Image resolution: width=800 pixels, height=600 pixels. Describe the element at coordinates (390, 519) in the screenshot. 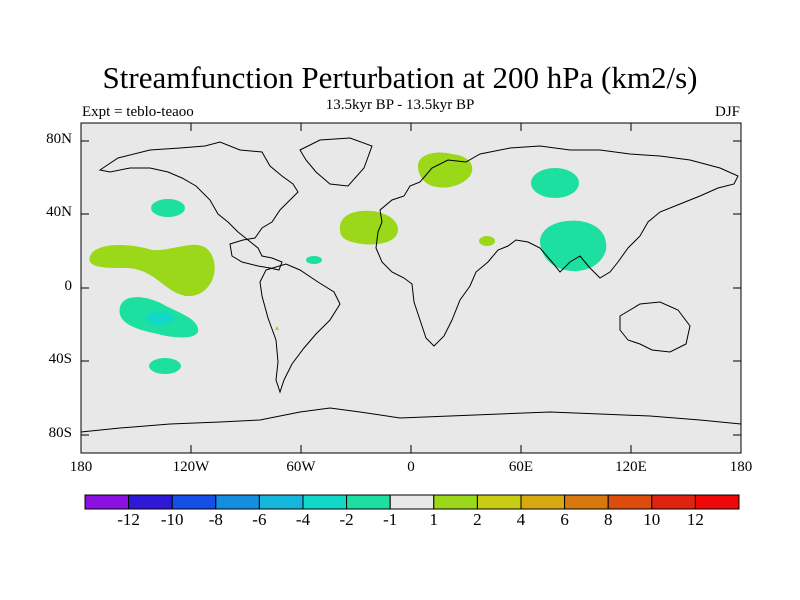

I see `colorbar-label: -1` at that location.